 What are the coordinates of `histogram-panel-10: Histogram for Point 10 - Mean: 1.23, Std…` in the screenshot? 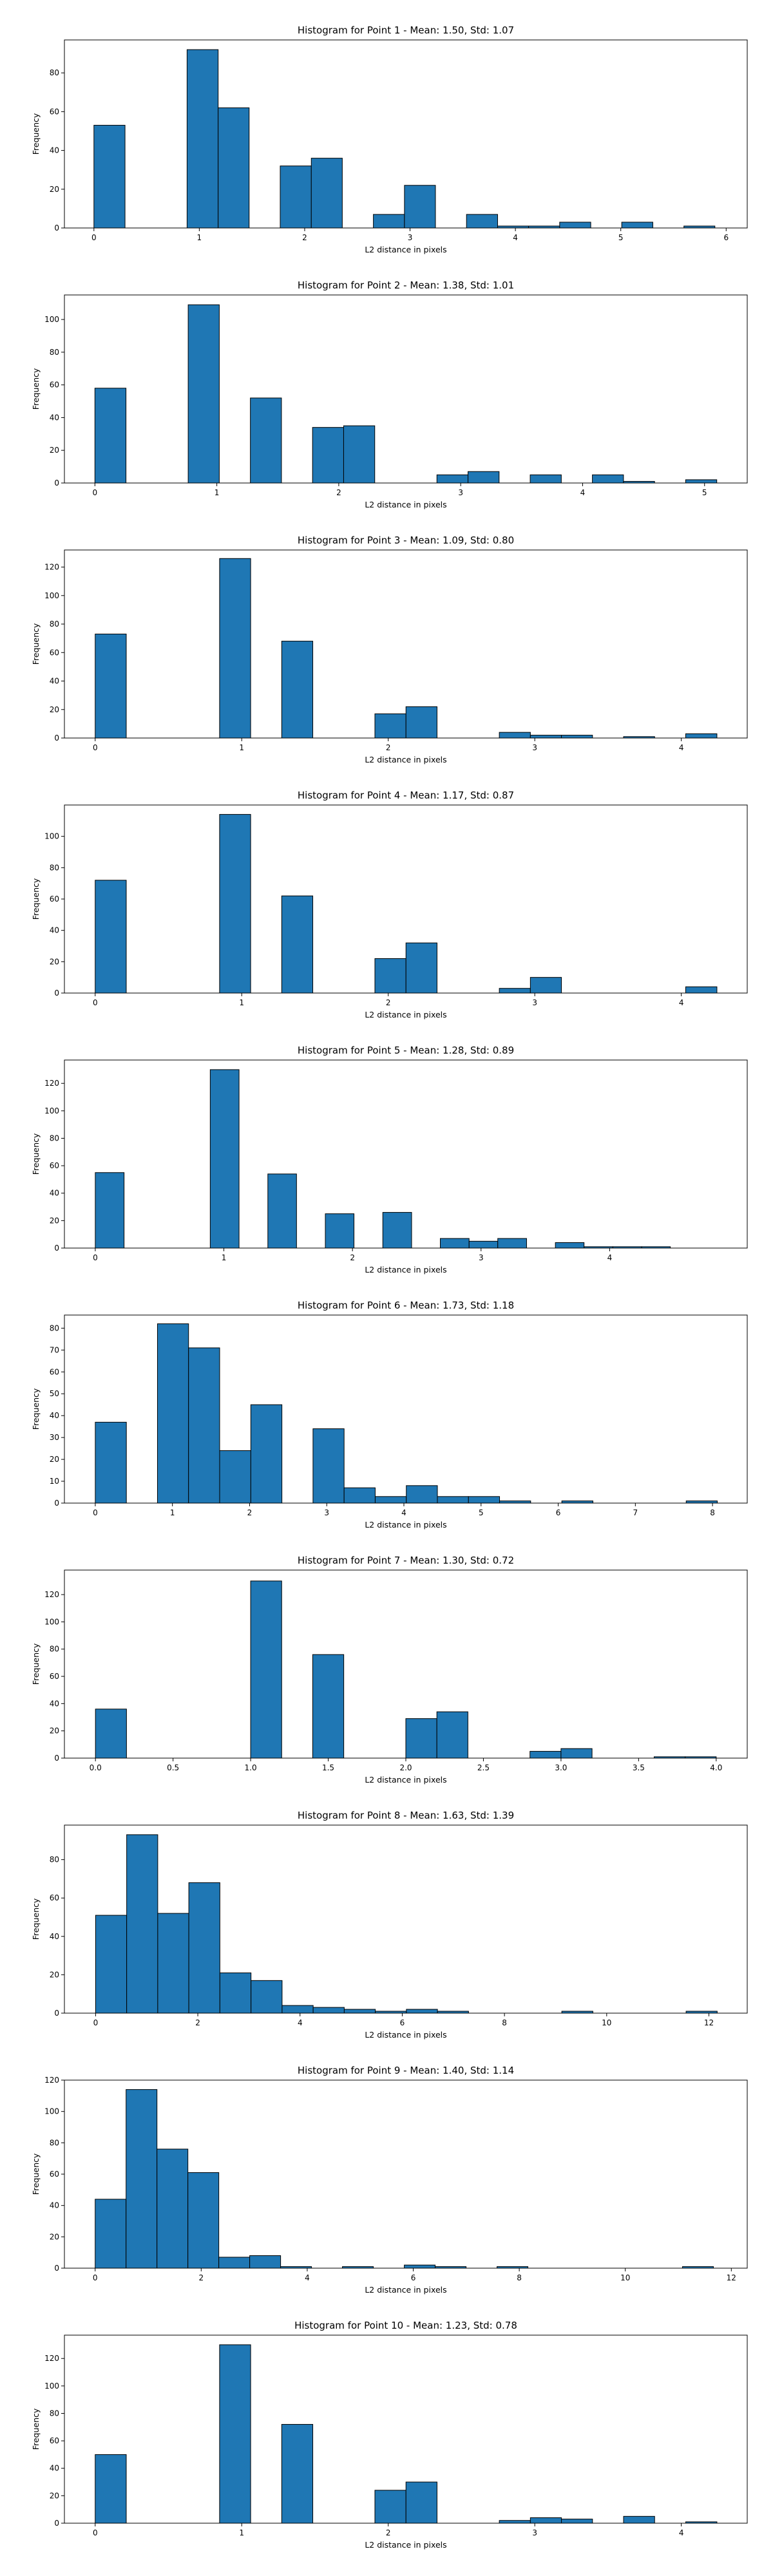 It's located at (389, 2435).